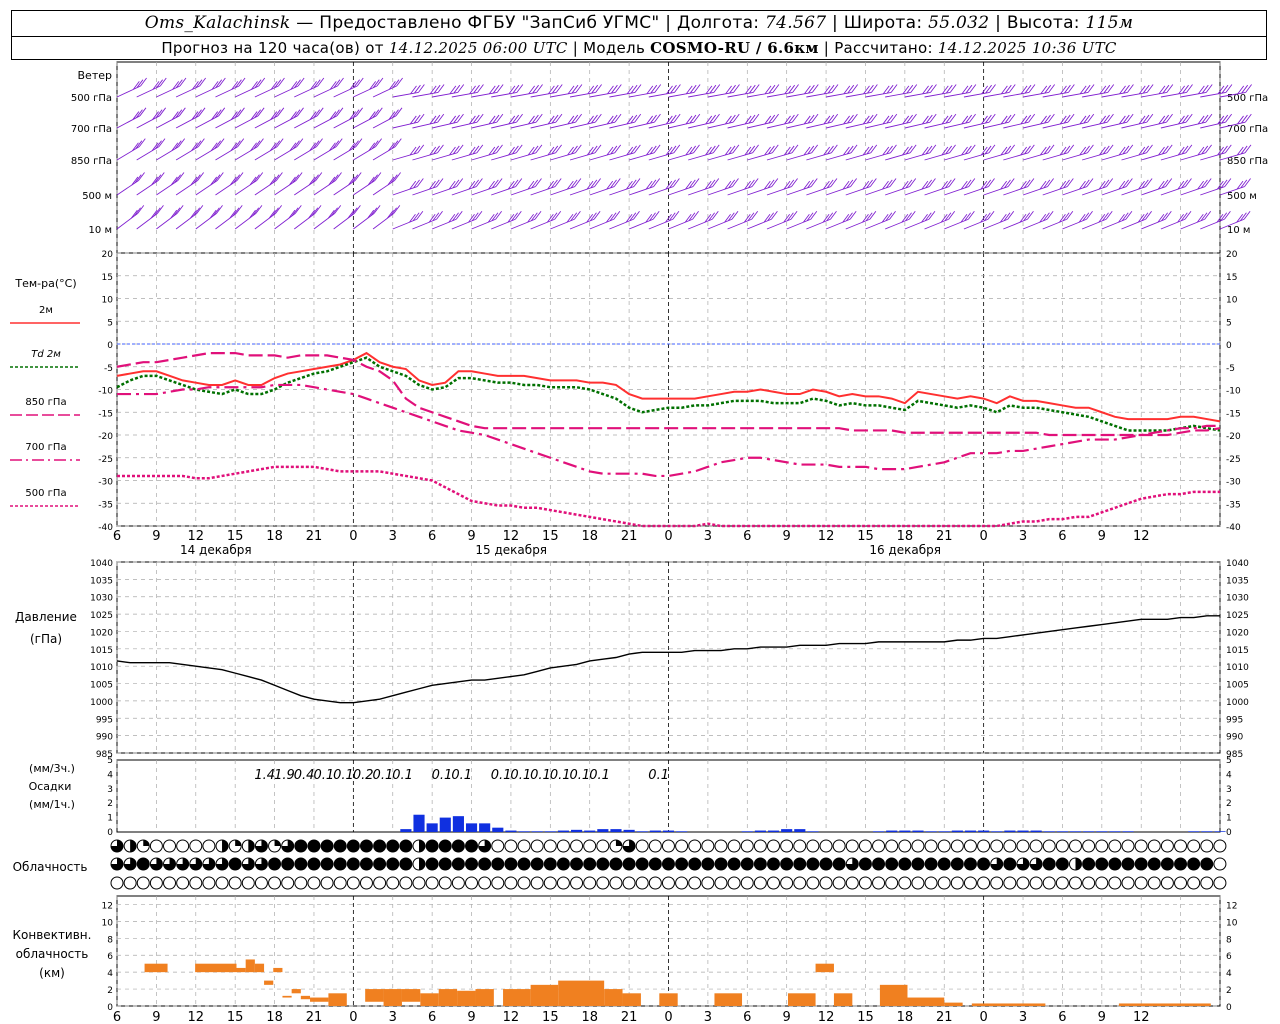  I want to click on conv-tick-right: 12, so click(1231, 906).